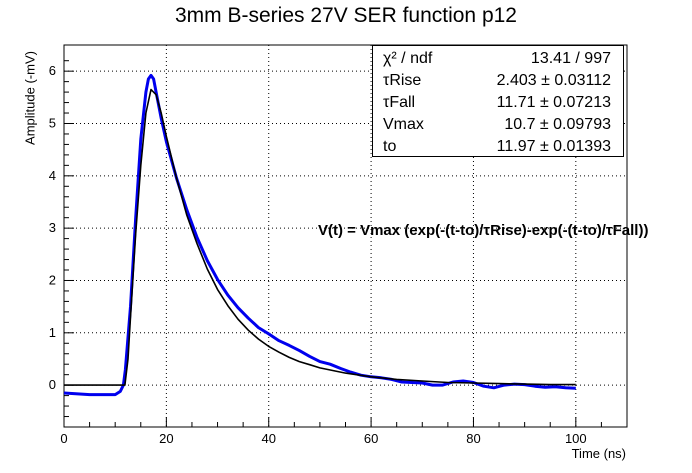 This screenshot has width=692, height=473. What do you see at coordinates (553, 146) in the screenshot?
I see `stat-value: 11.97 ± 0.01393` at bounding box center [553, 146].